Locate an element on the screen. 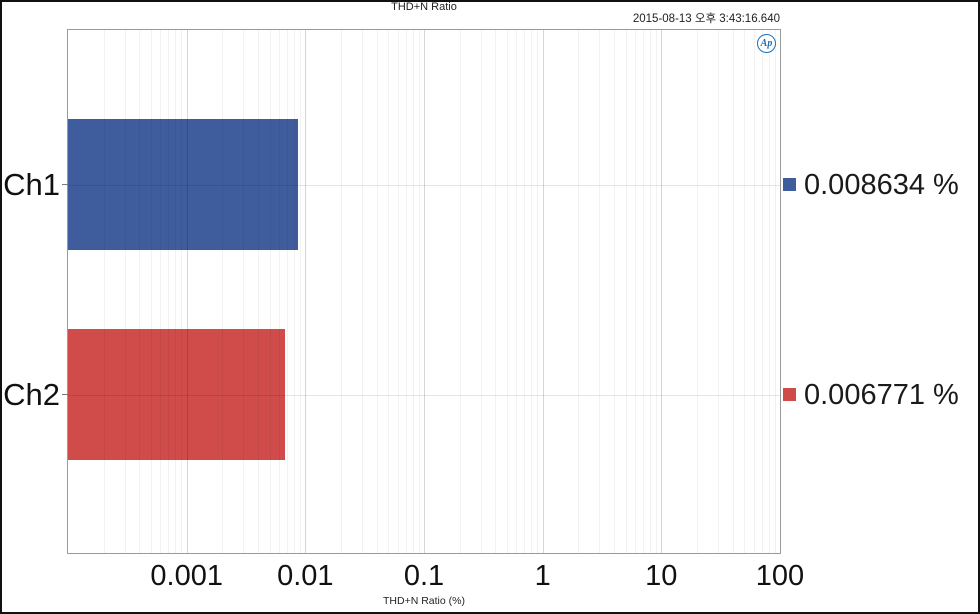 This screenshot has width=980, height=614. x-tick-label: 0.1 is located at coordinates (424, 576).